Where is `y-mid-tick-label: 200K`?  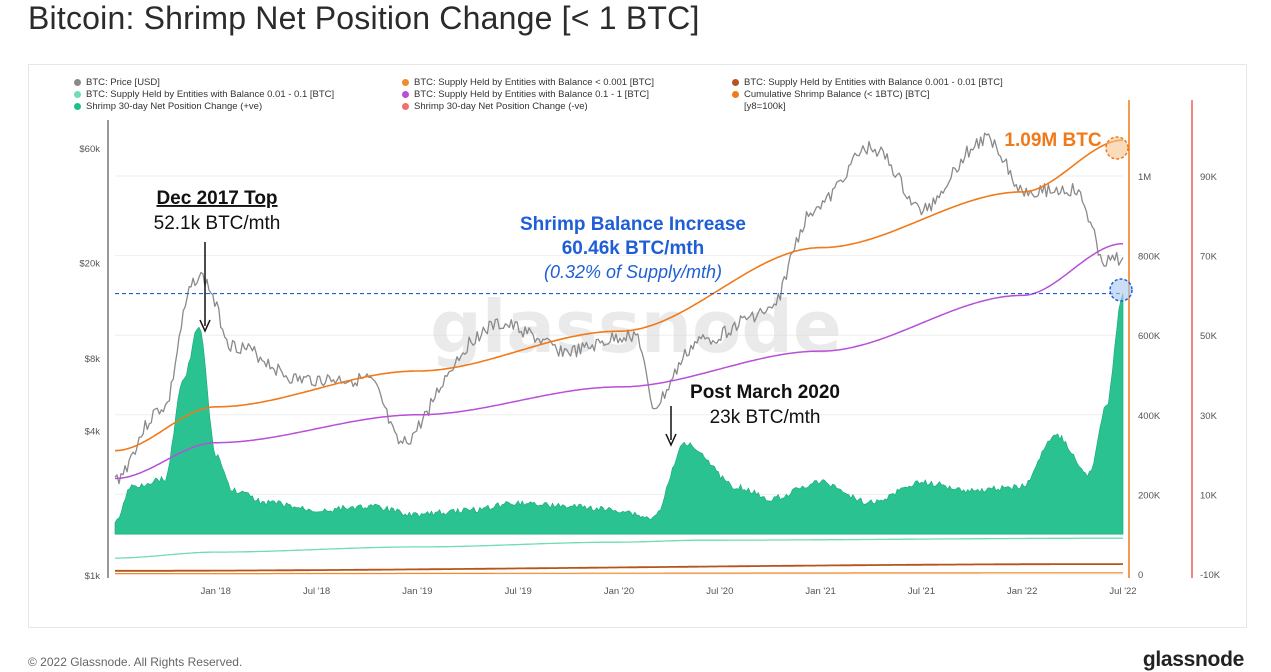 y-mid-tick-label: 200K is located at coordinates (1149, 495).